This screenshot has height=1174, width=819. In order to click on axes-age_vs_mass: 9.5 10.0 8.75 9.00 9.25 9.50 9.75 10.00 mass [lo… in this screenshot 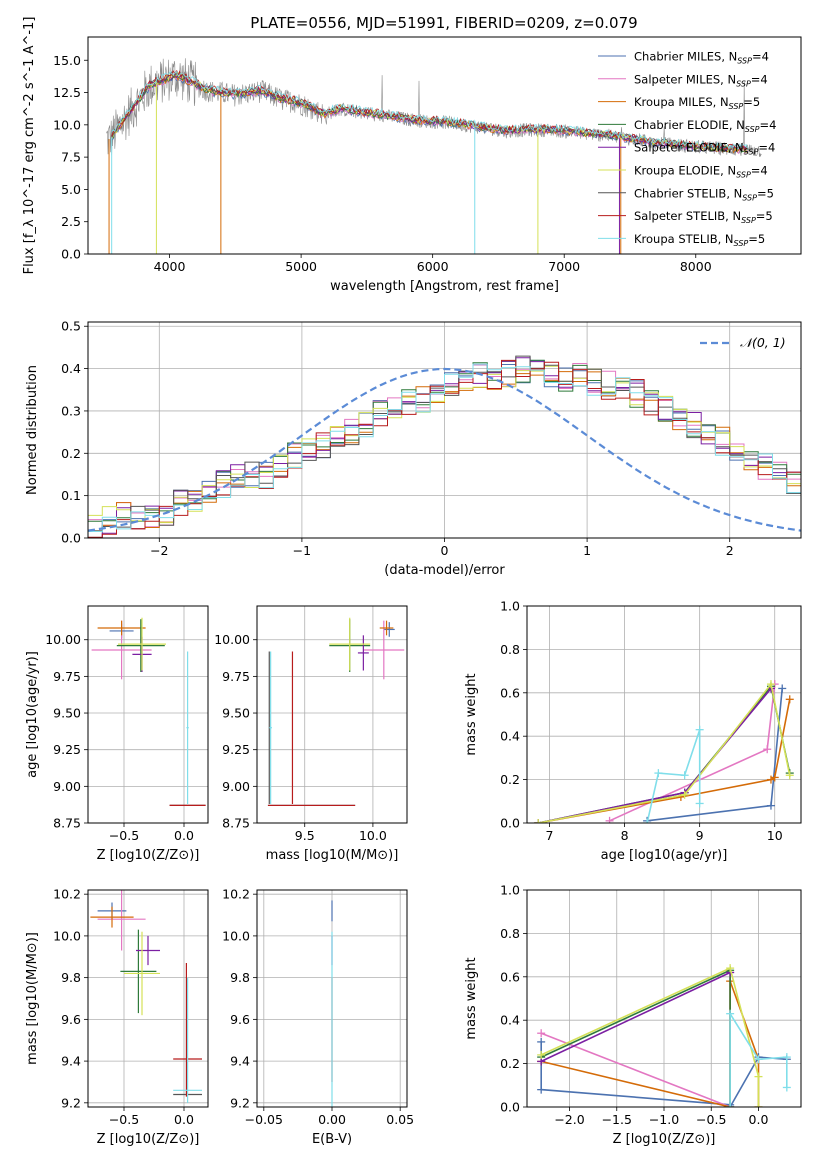, I will do `click(311, 734)`.